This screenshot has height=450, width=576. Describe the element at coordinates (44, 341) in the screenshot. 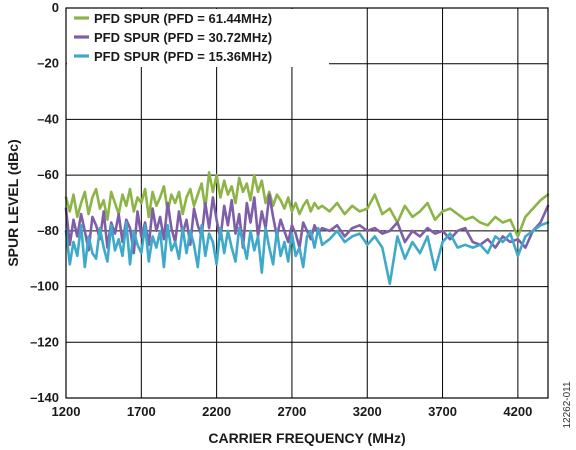

I see `y-tick-label: –120` at that location.